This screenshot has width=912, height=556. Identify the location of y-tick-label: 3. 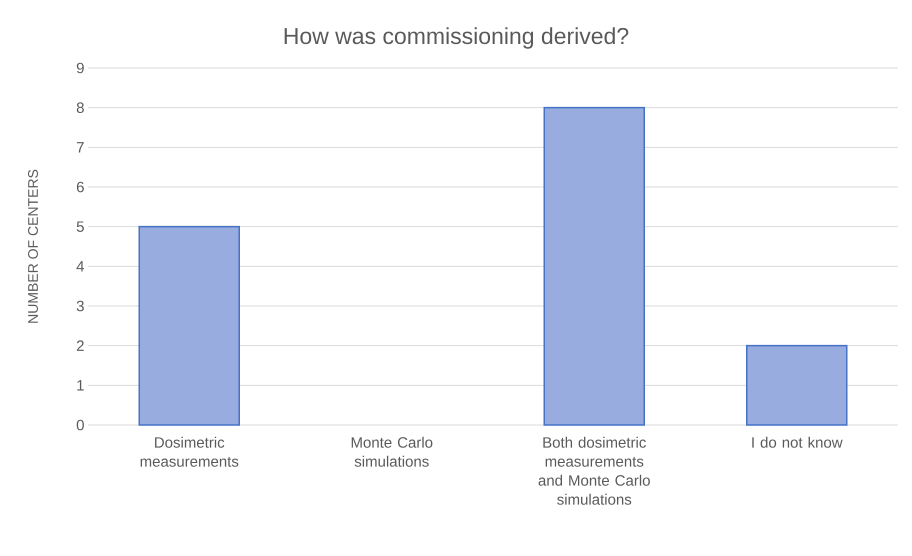
(80, 306).